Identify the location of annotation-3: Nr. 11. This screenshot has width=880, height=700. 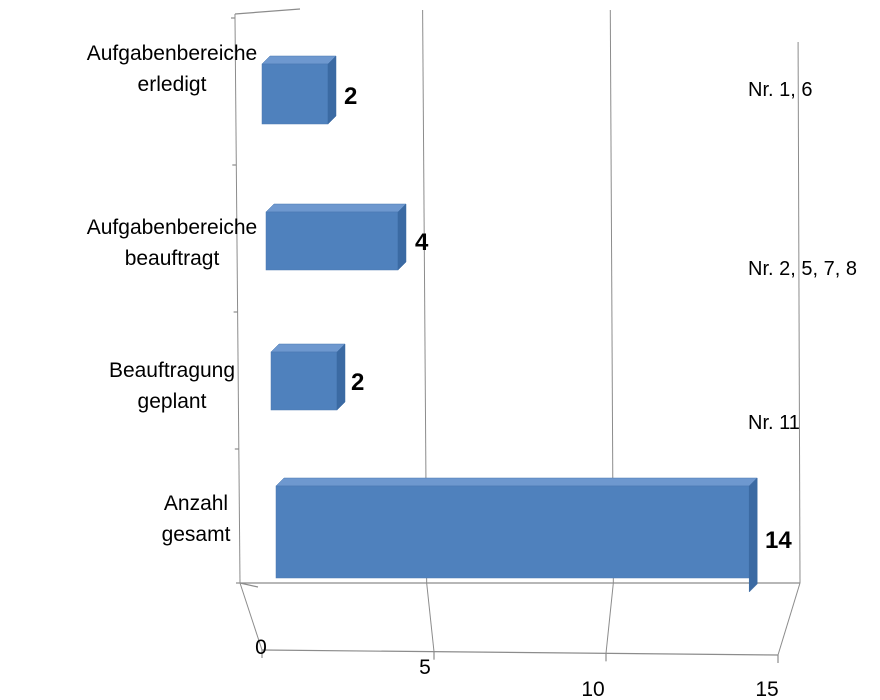
(774, 423).